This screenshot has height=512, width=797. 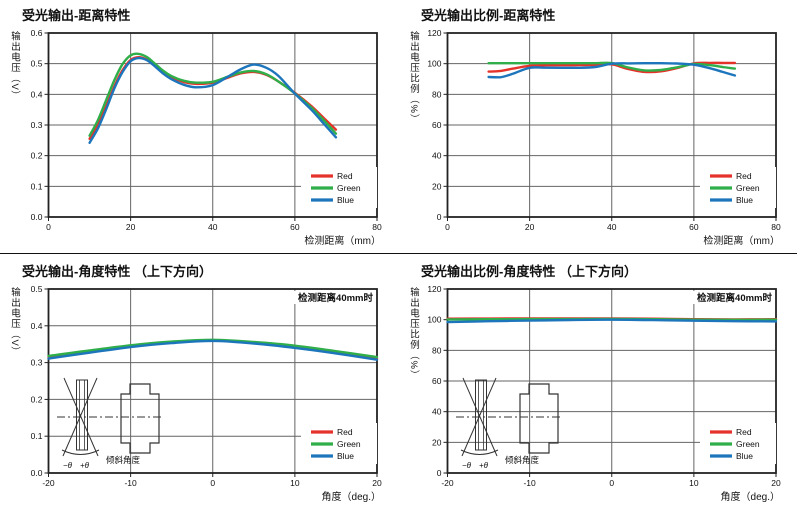 I want to click on chart-title: 受光输出比例-角度特性 （上下方向）, so click(x=529, y=271).